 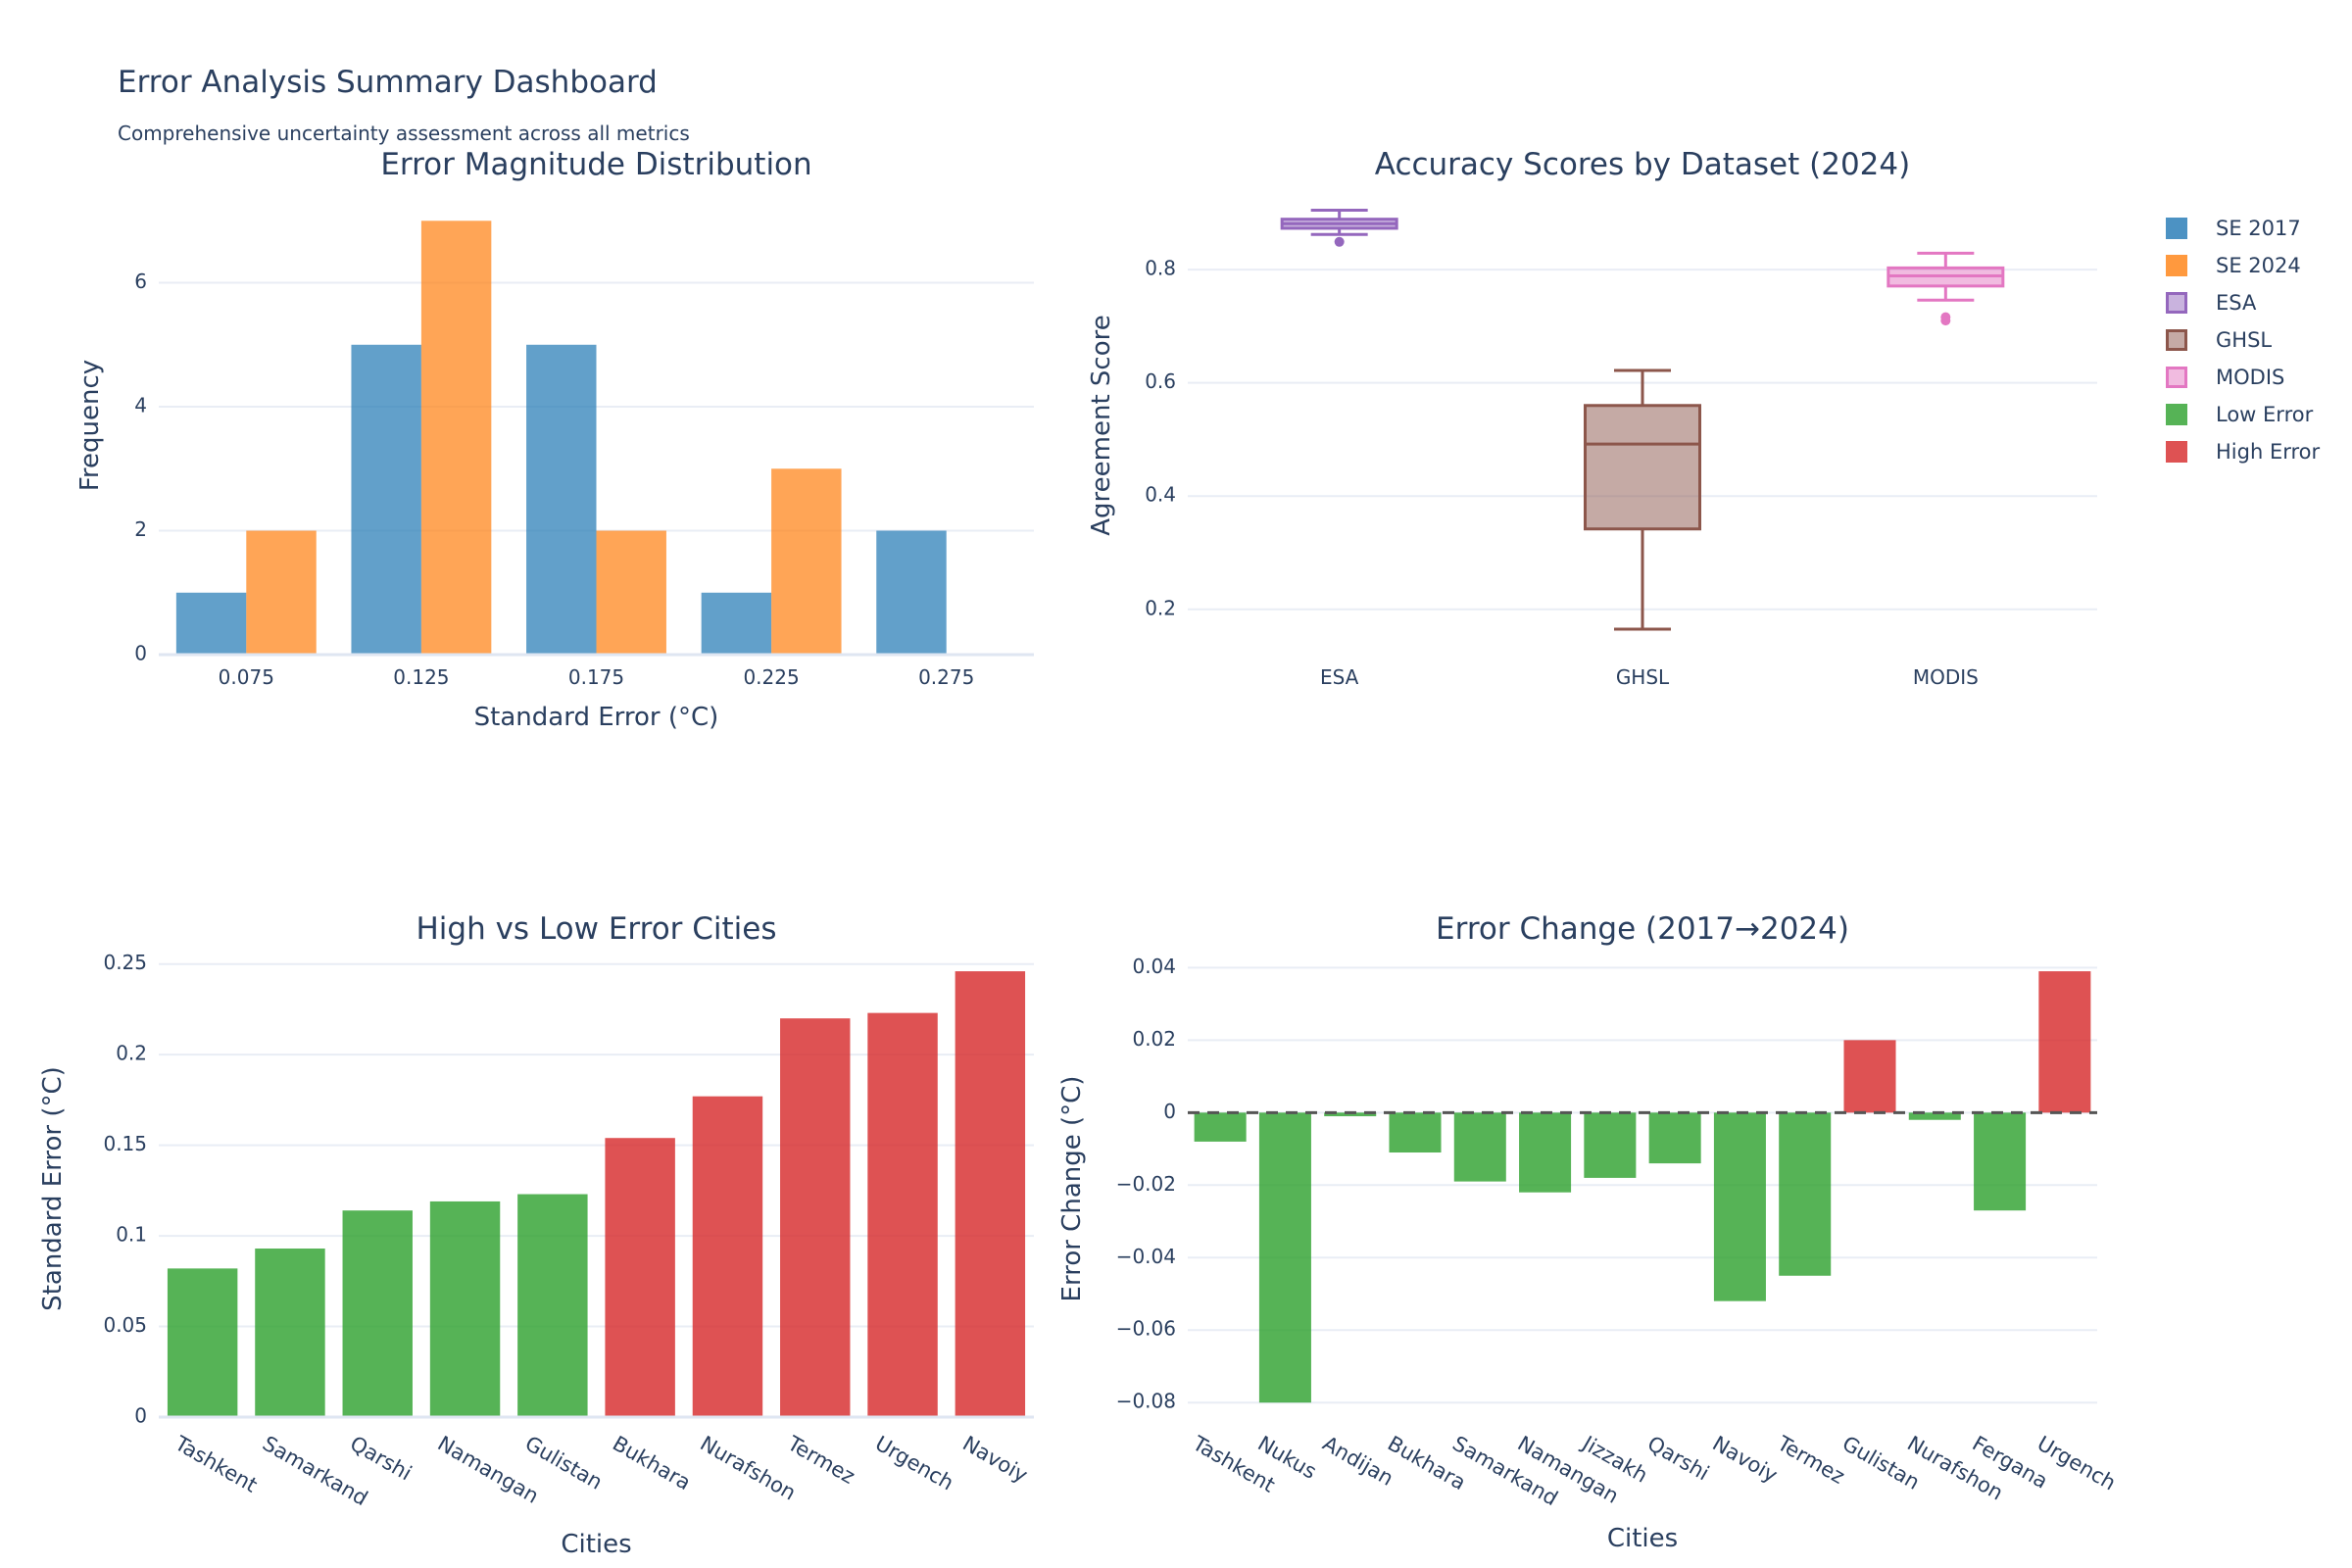 What do you see at coordinates (1146, 1329) in the screenshot?
I see `y-tick-label: −0.06` at bounding box center [1146, 1329].